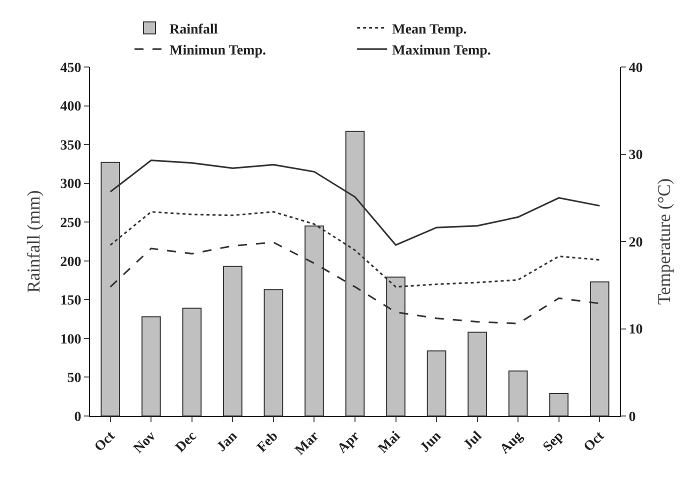  Describe the element at coordinates (218, 51) in the screenshot. I see `legend-label: Minimun Temp.` at that location.